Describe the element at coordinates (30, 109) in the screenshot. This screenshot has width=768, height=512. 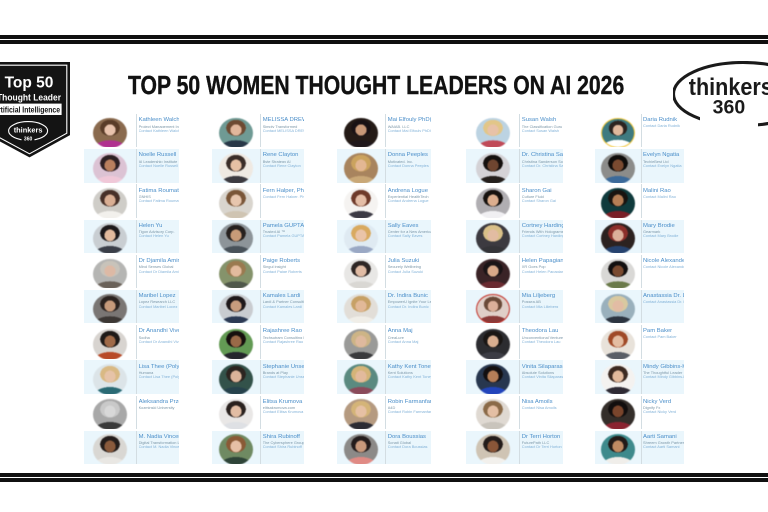
I see `svg-text: Artificial Intelligence` at that location.